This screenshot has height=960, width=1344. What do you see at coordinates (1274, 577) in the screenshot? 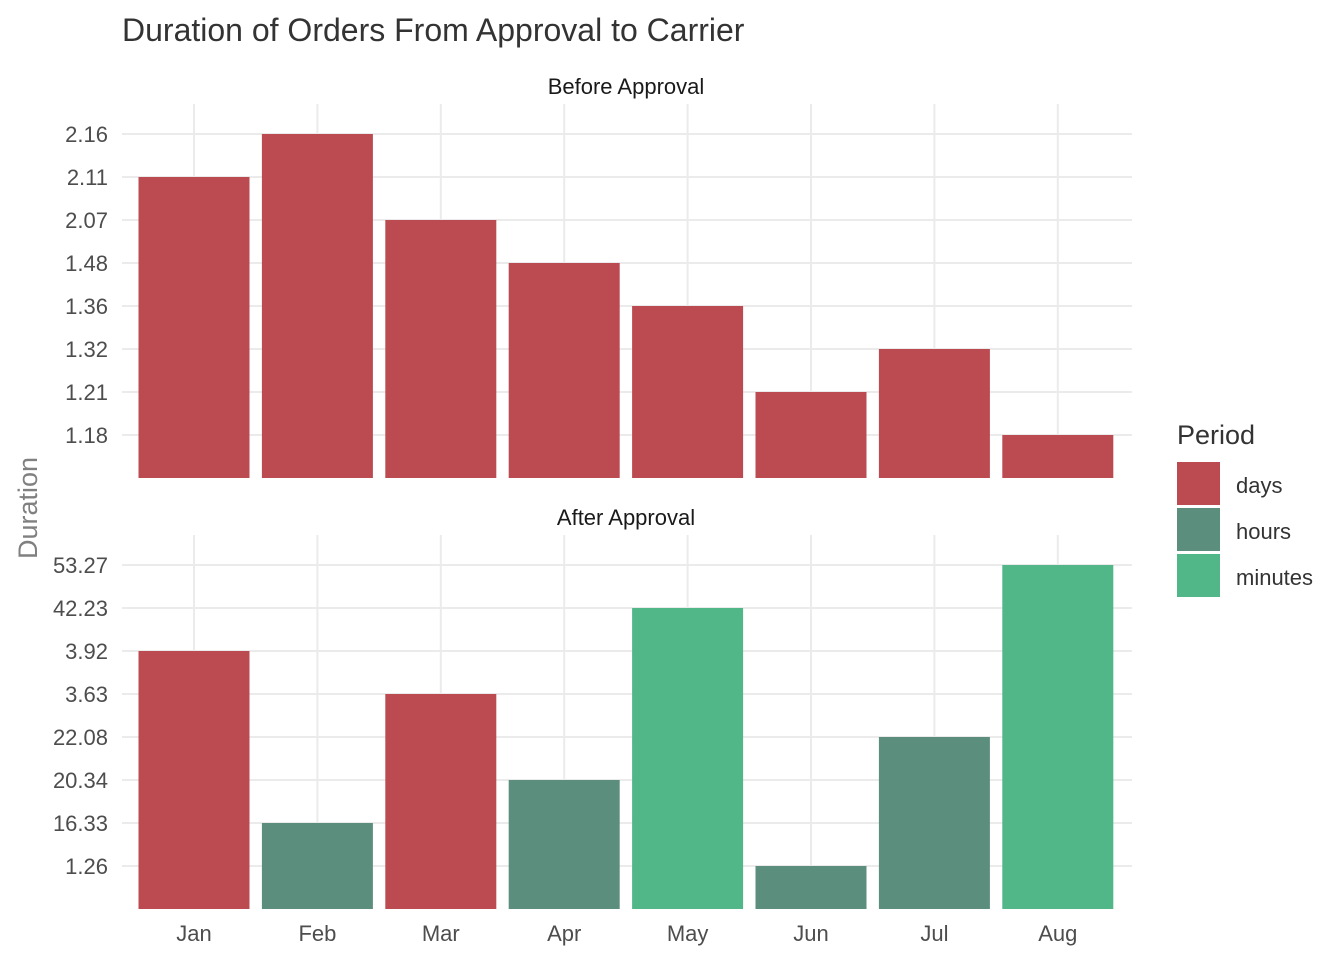
I see `legend-label: minutes` at bounding box center [1274, 577].